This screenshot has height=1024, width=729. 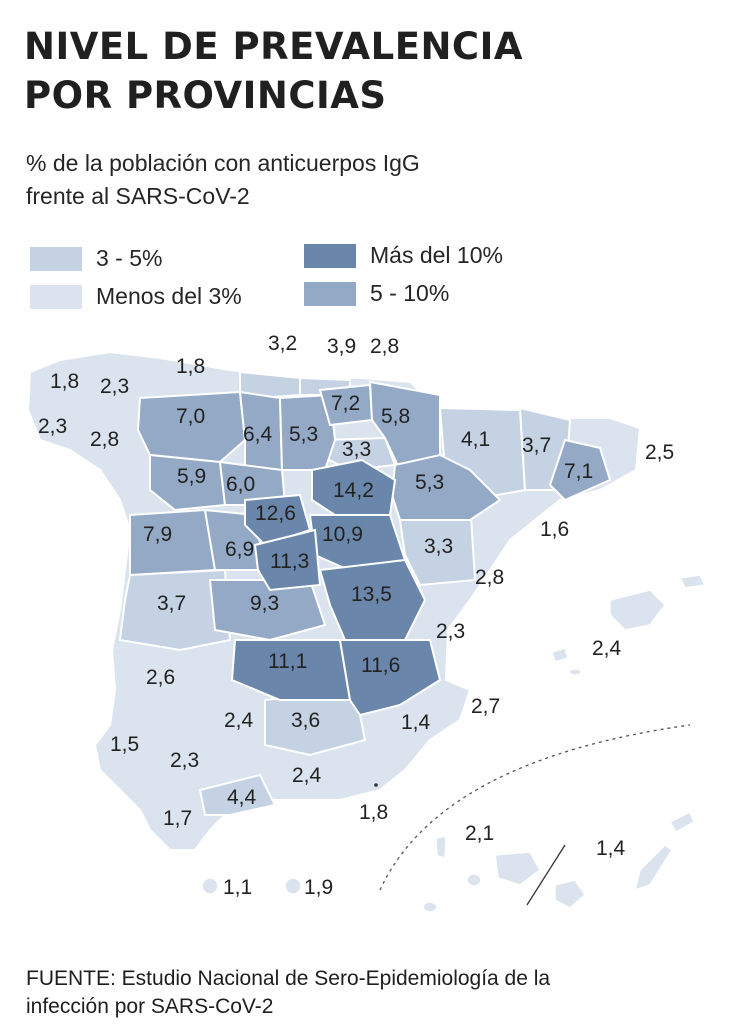 What do you see at coordinates (205, 95) in the screenshot?
I see `title-line-2: POR PROVINCIAS` at bounding box center [205, 95].